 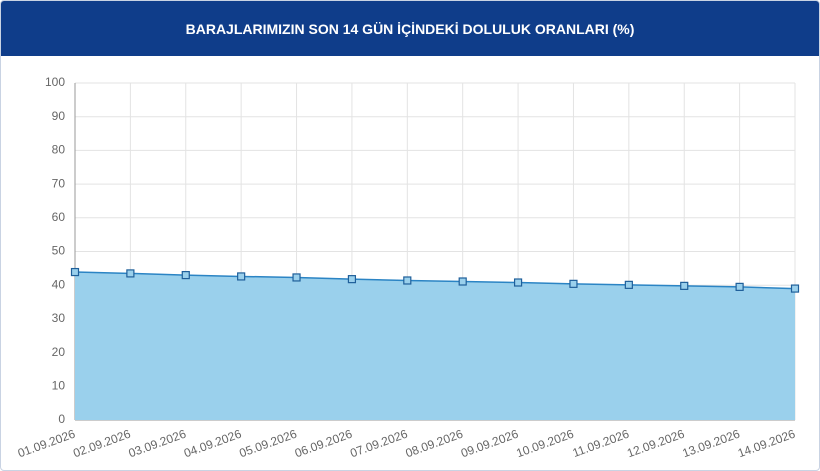 I want to click on x-tick-label: 08.09.2026, so click(x=435, y=444).